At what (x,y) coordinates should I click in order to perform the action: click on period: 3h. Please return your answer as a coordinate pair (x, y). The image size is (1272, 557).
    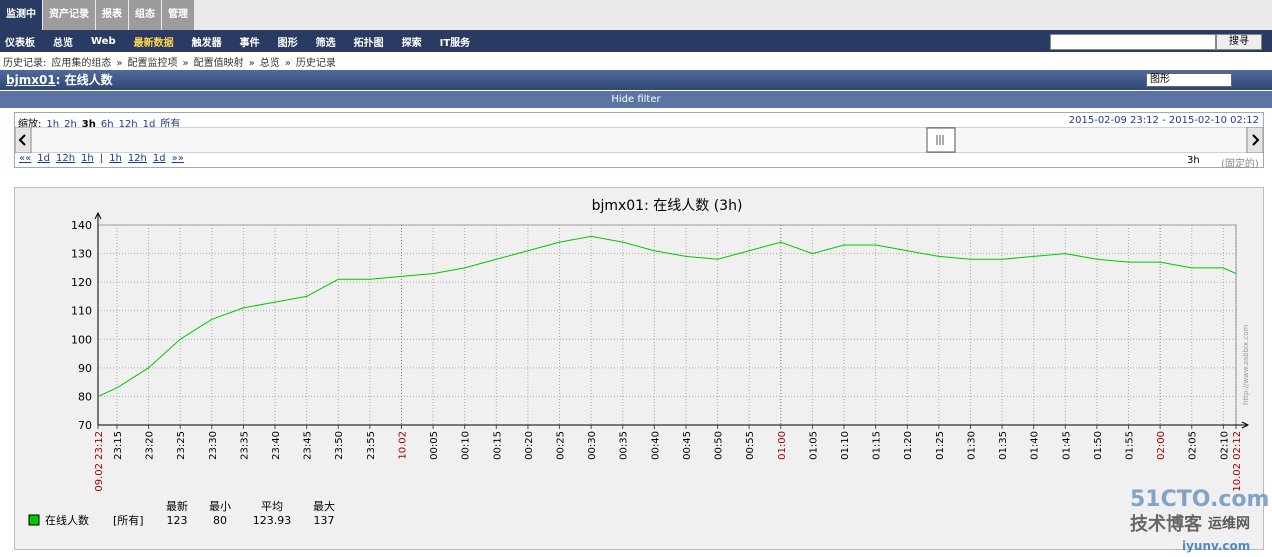
    Looking at the image, I should click on (1193, 160).